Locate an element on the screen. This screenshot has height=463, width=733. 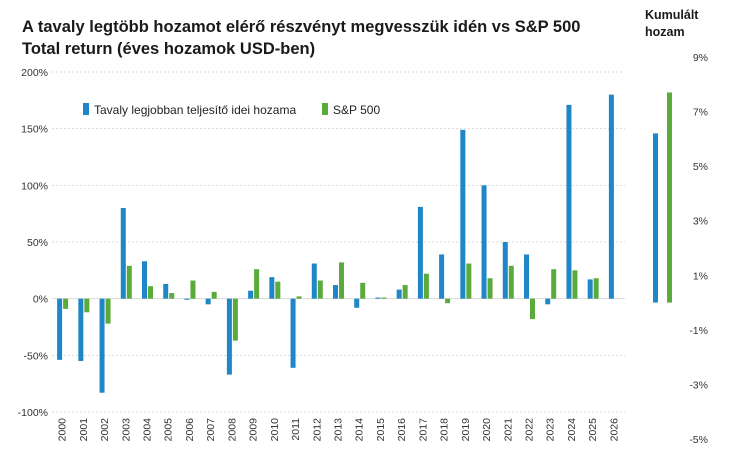
cumulative-bars is located at coordinates (662, 197).